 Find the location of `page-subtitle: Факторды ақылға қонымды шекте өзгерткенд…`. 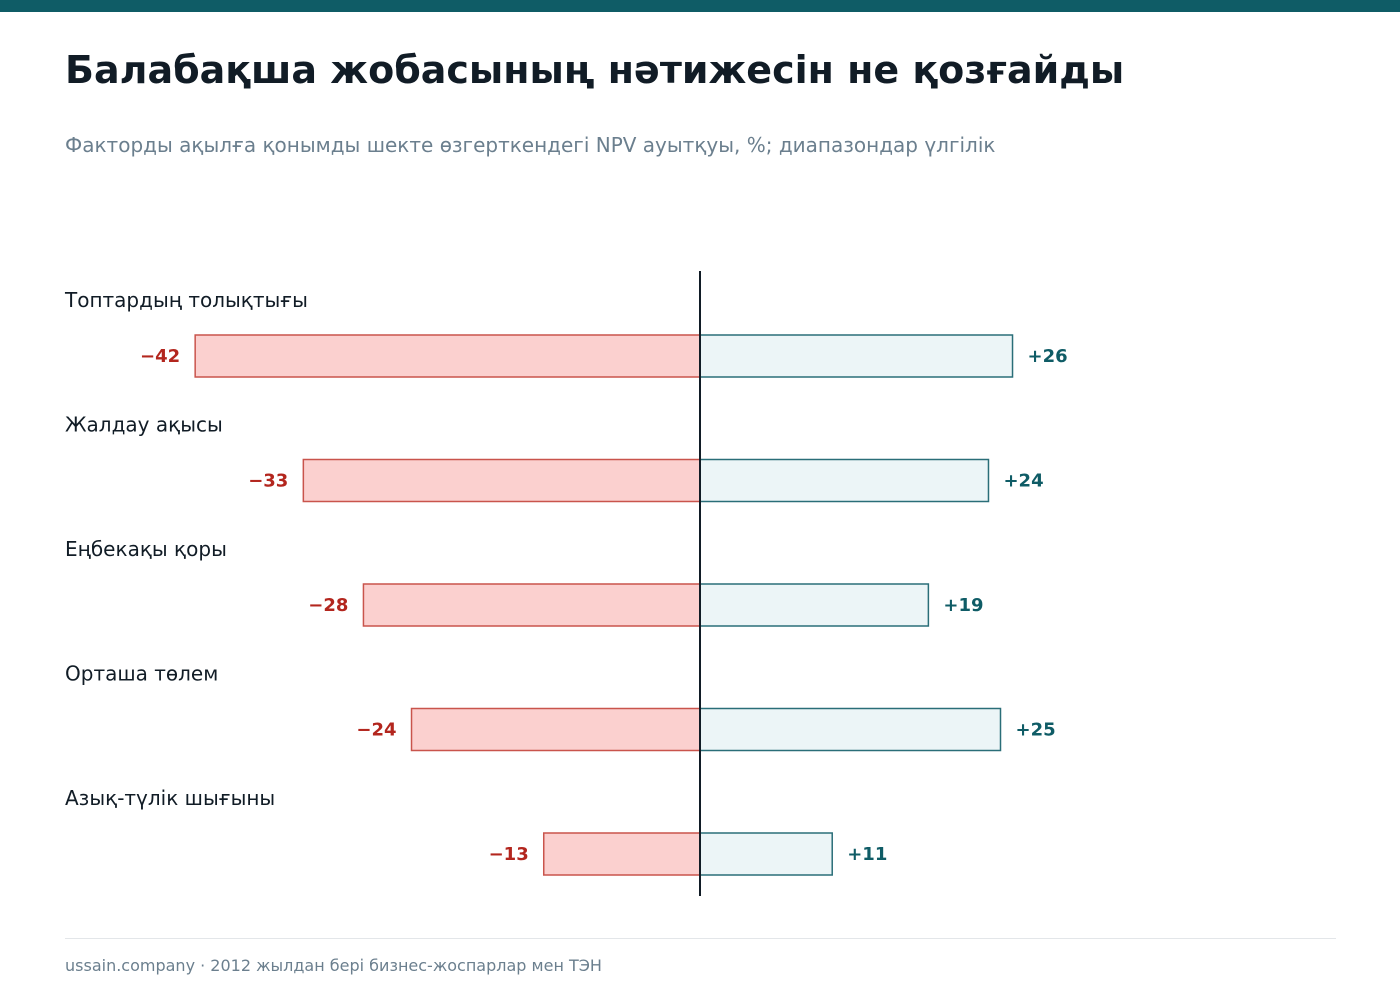

page-subtitle: Факторды ақылға қонымды шекте өзгерткенд… is located at coordinates (530, 145).